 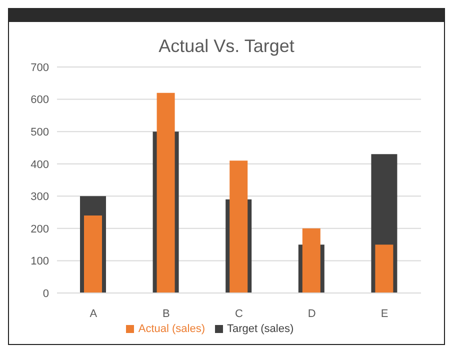 I want to click on legend-label: Actual (sales), so click(x=171, y=329).